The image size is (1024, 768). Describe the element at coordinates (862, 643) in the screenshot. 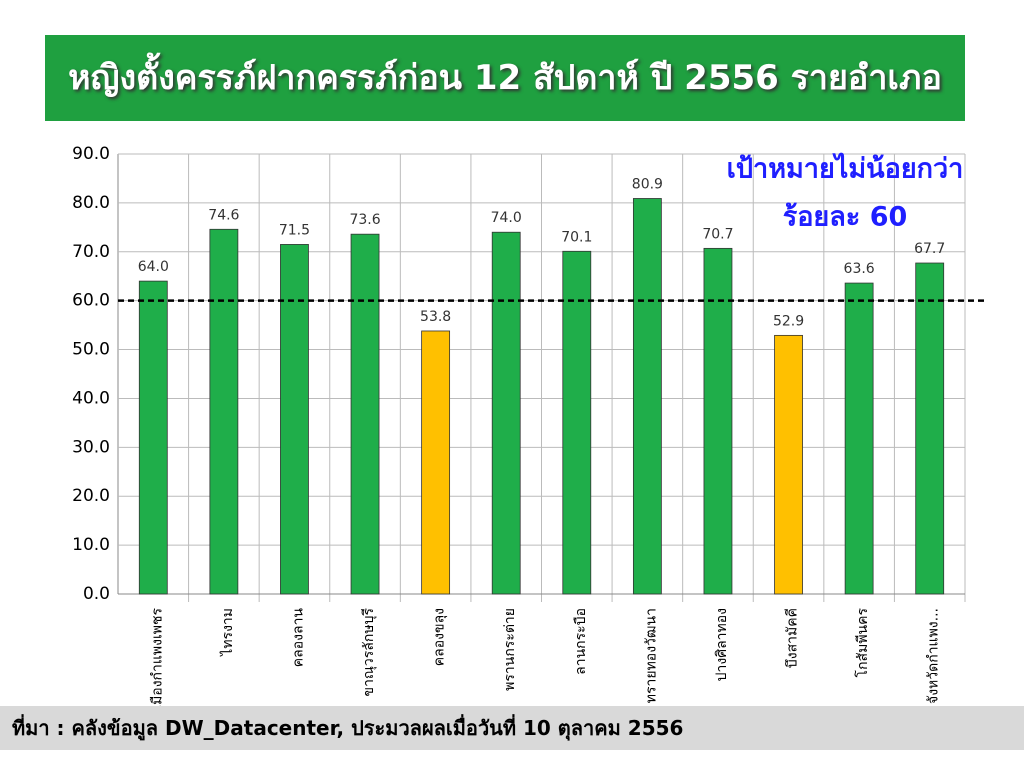

I see `x-tick-label: โกสัมพีนคร` at that location.